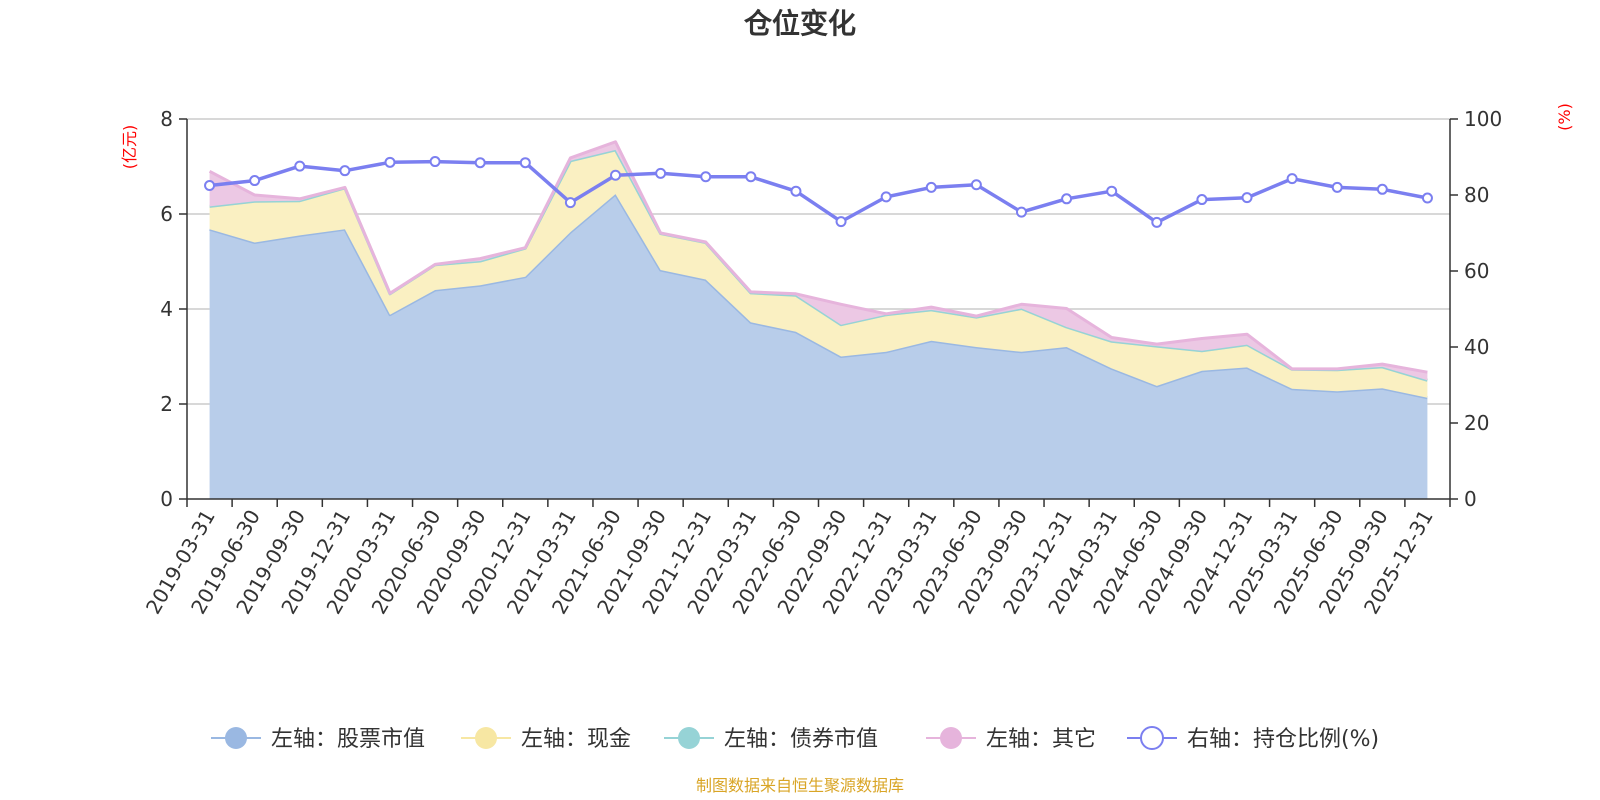 The image size is (1600, 800). What do you see at coordinates (1041, 739) in the screenshot?
I see `legend-label-3: 左轴：其它` at bounding box center [1041, 739].